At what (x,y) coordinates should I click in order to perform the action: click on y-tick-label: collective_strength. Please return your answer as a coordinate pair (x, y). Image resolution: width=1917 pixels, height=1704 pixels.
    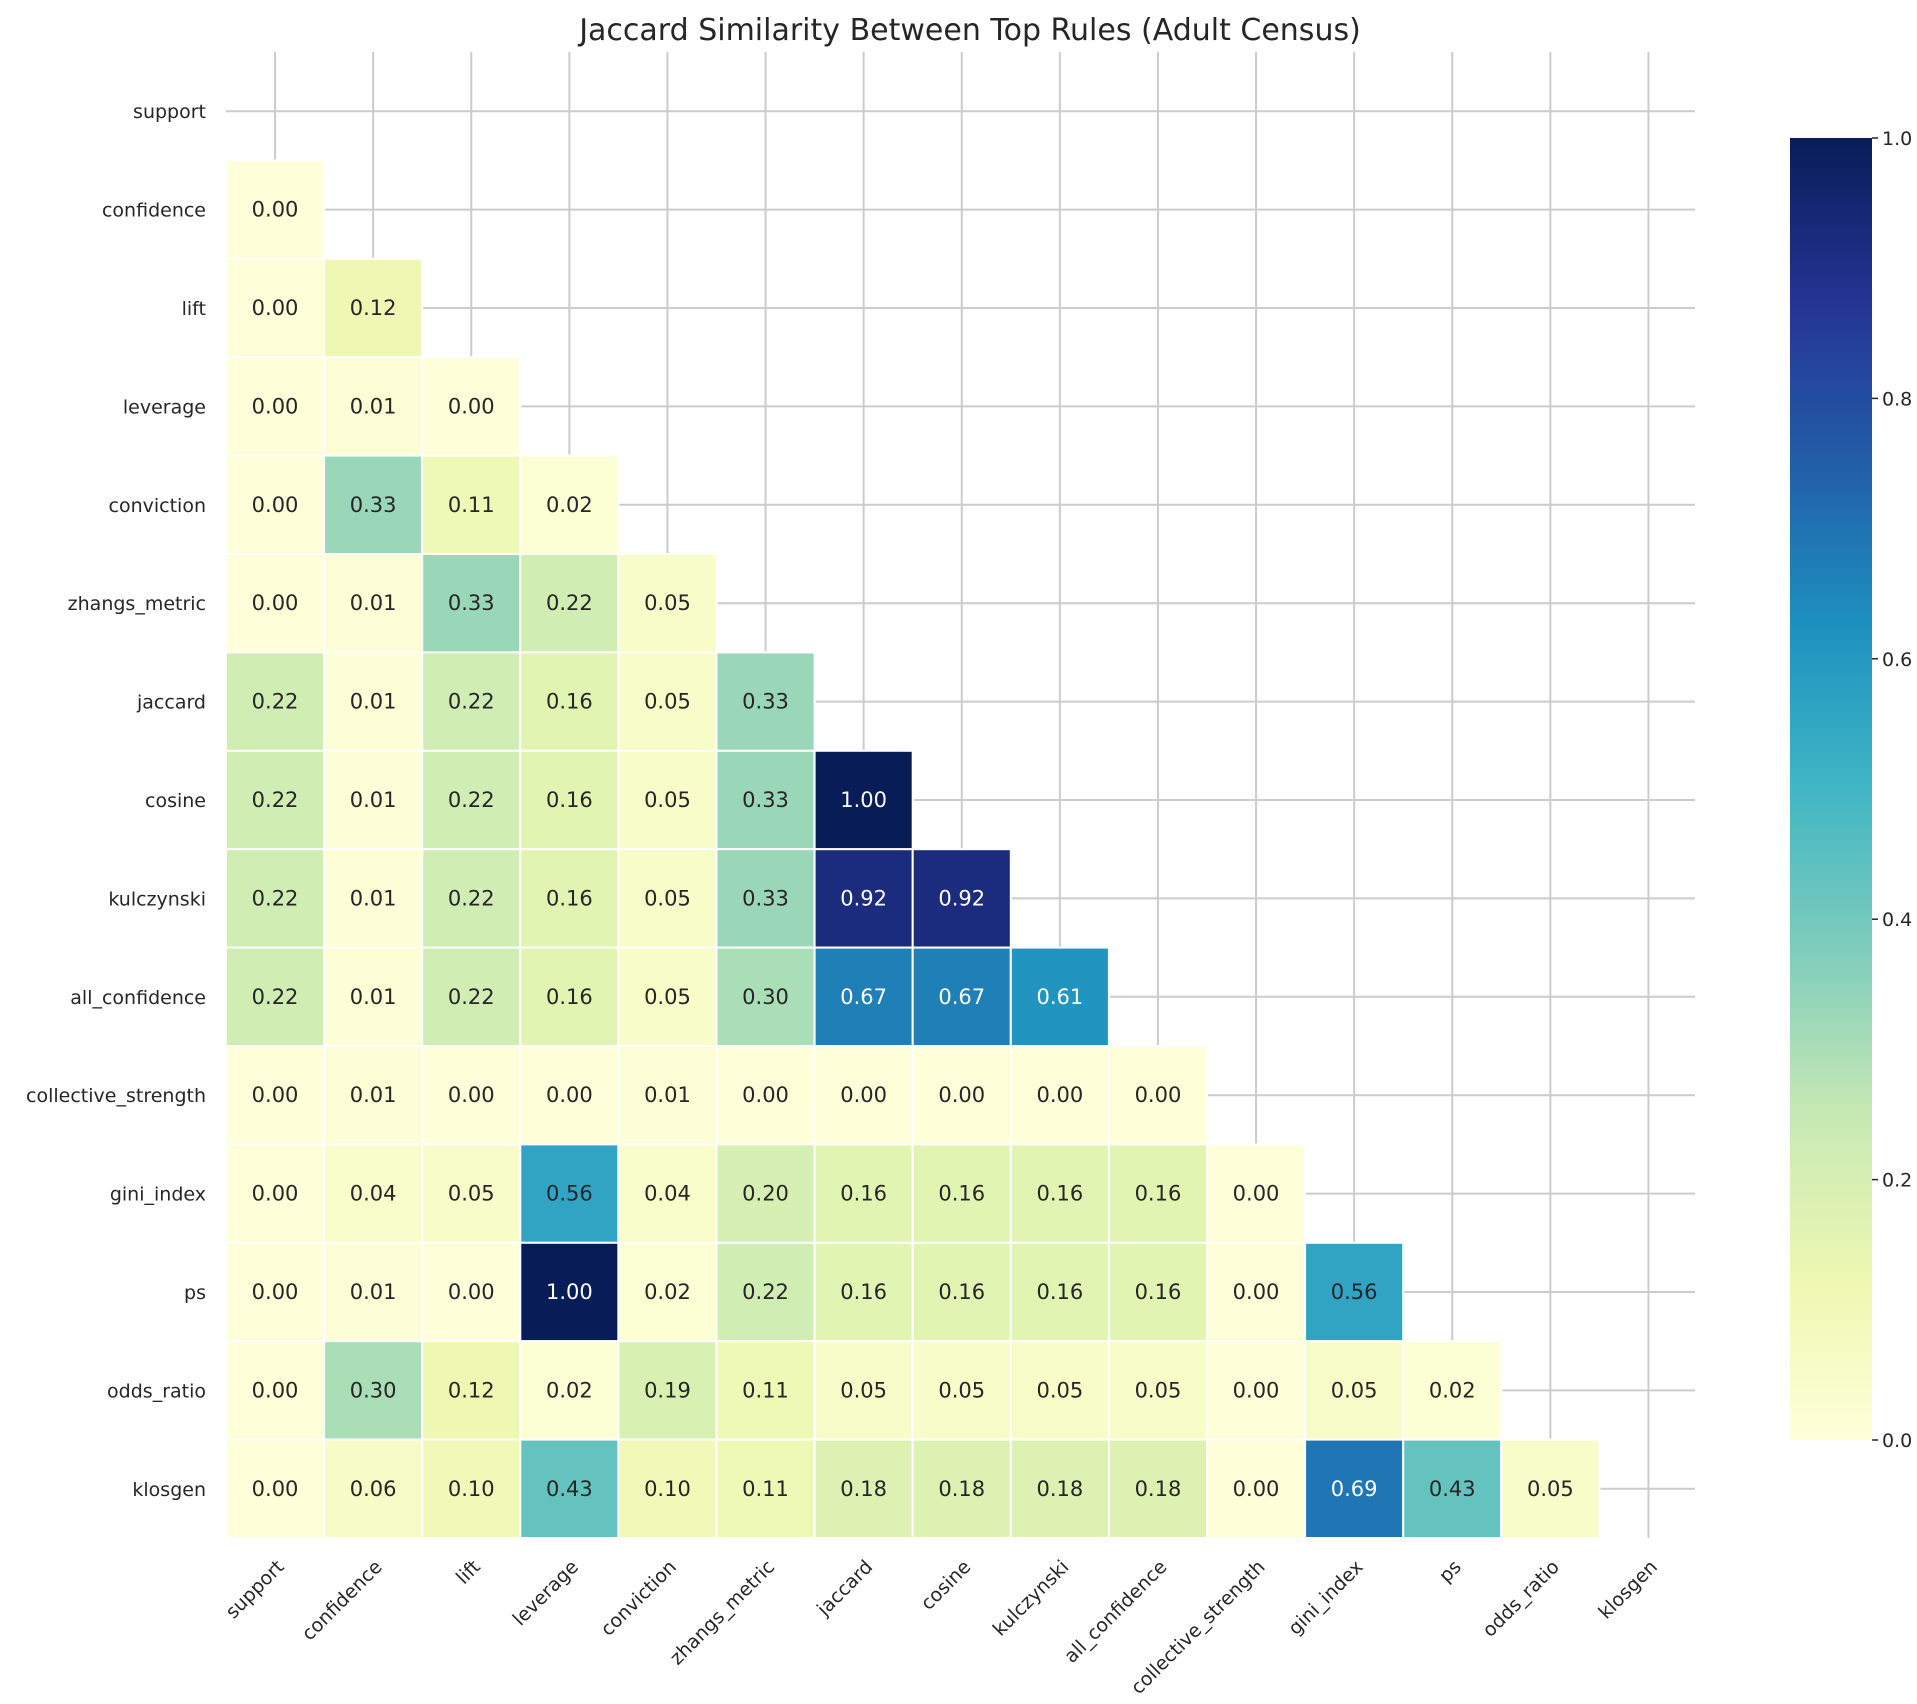
    Looking at the image, I should click on (116, 1096).